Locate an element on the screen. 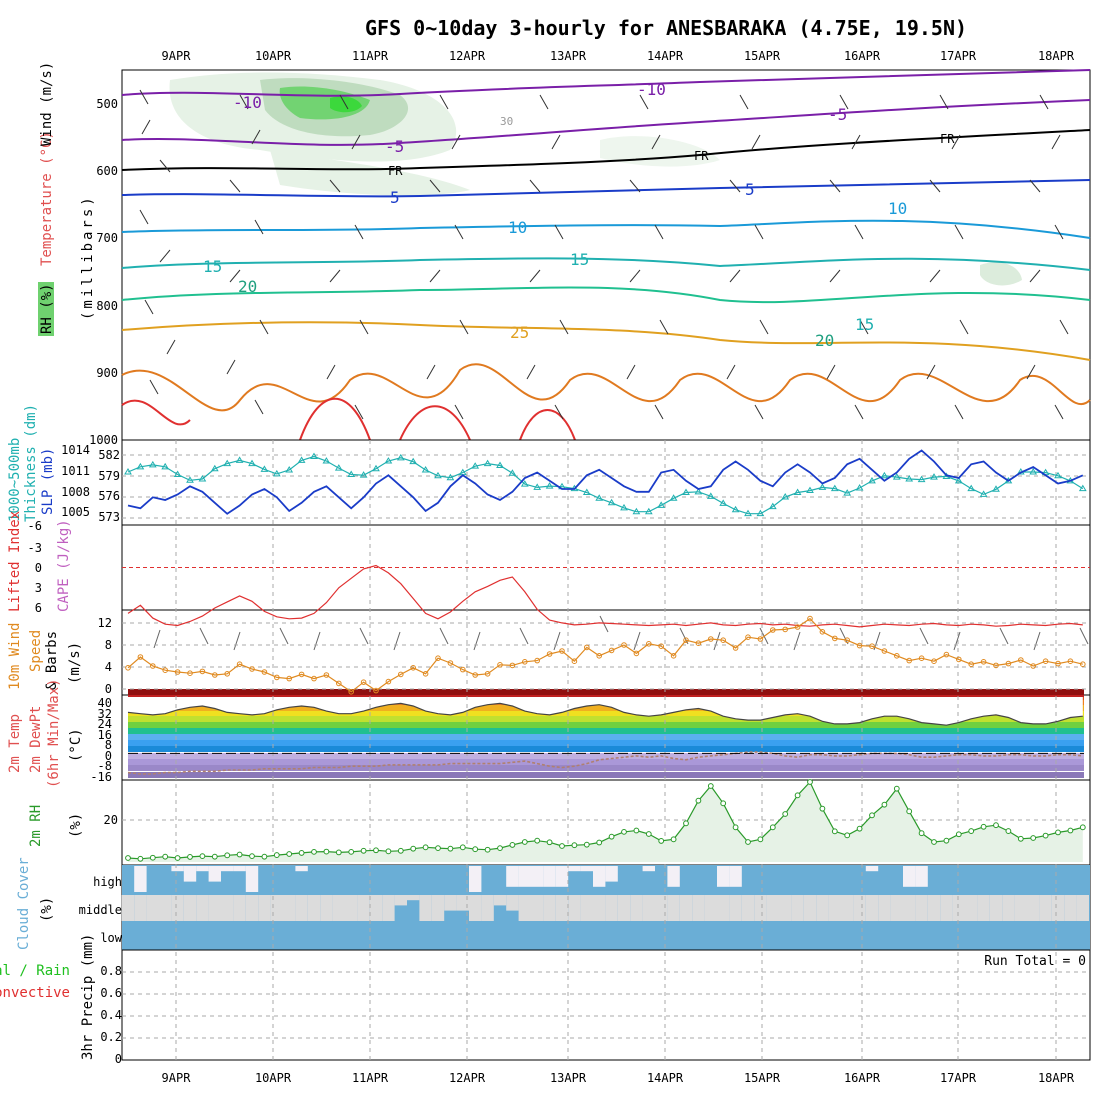  axis-label-thickness-range: 1000~500mb is located at coordinates (15, 480).